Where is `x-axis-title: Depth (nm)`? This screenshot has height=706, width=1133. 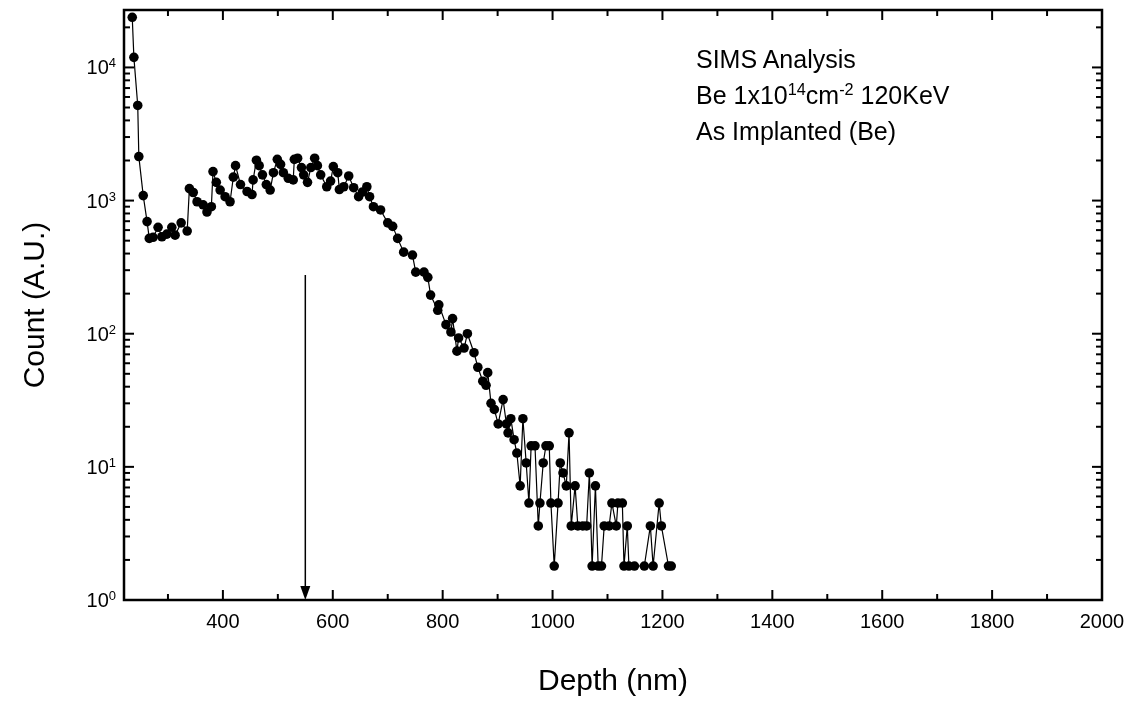
x-axis-title: Depth (nm) is located at coordinates (613, 679).